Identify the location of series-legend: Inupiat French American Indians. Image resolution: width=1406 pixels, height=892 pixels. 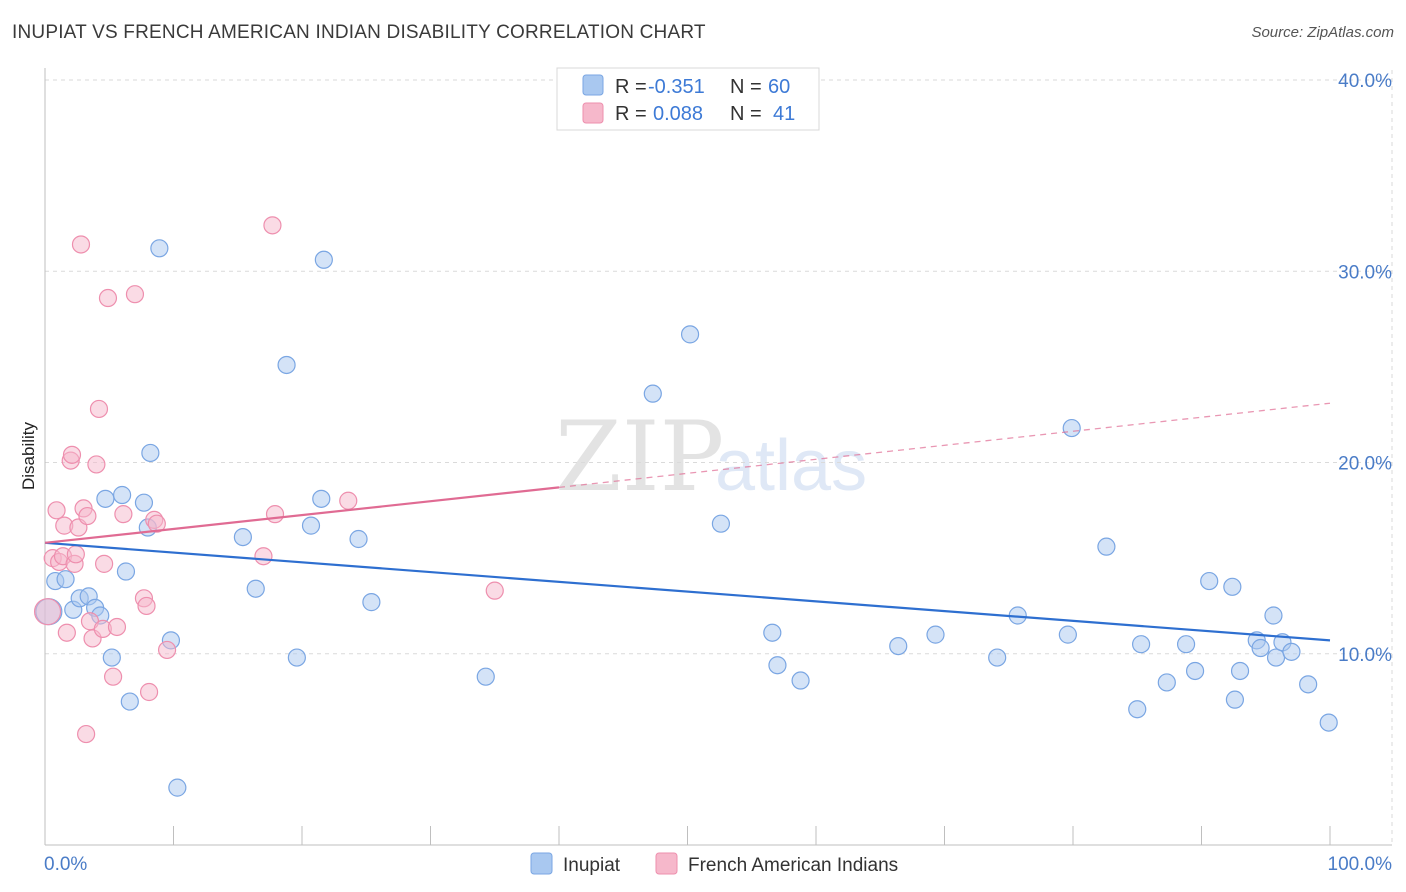
(714, 864).